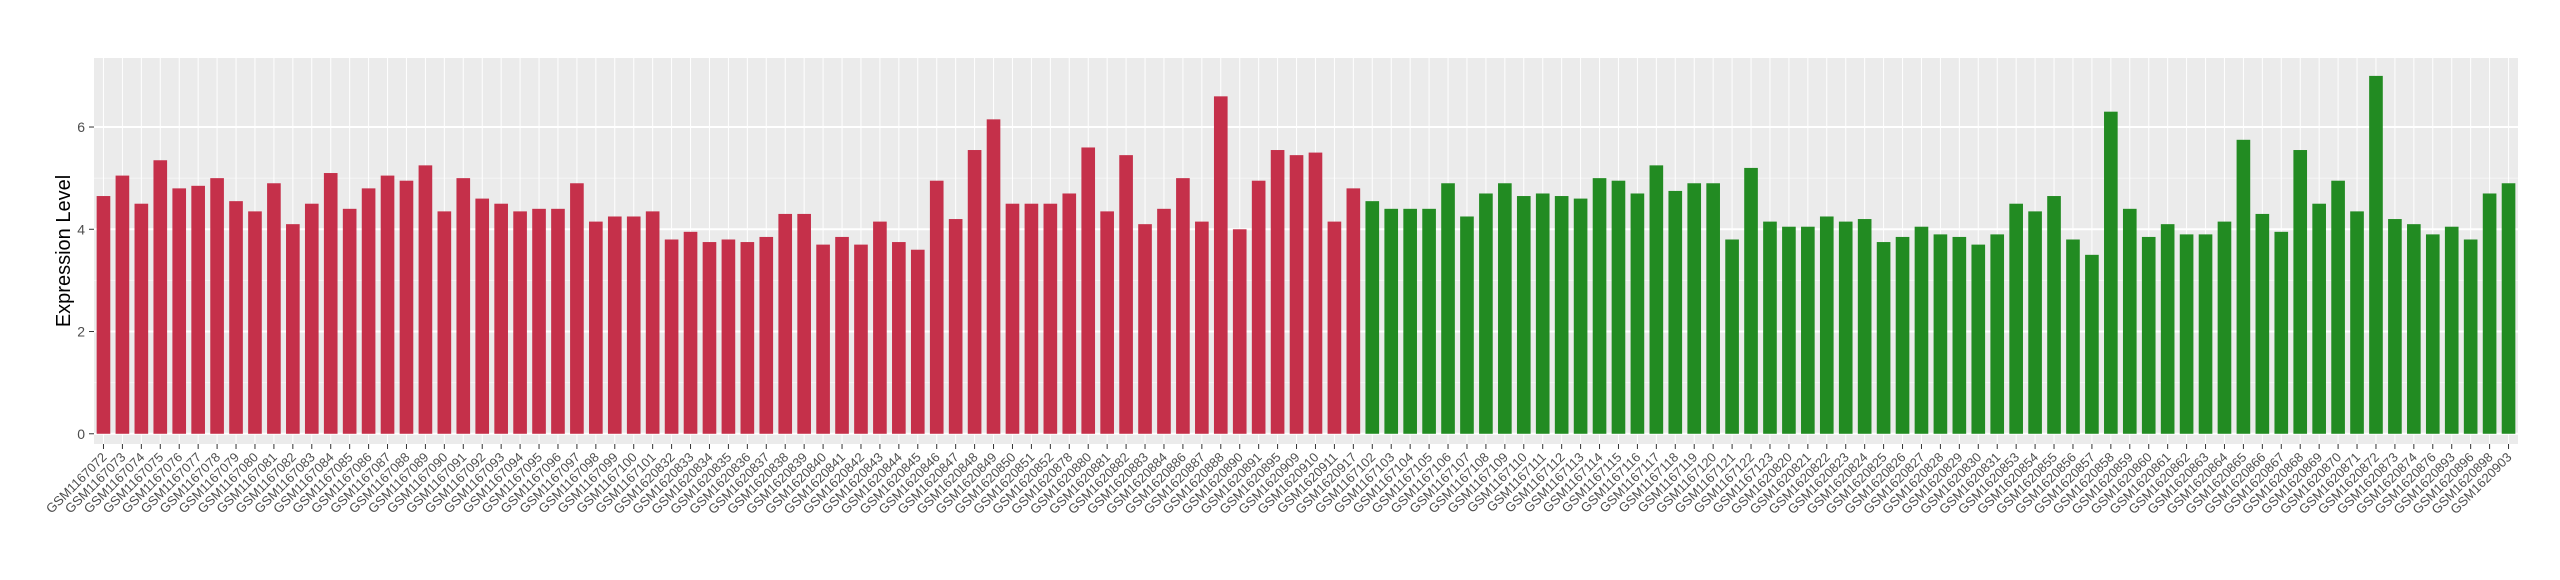 The height and width of the screenshot is (580, 2560). What do you see at coordinates (81, 229) in the screenshot?
I see `y-tick-label: 4` at bounding box center [81, 229].